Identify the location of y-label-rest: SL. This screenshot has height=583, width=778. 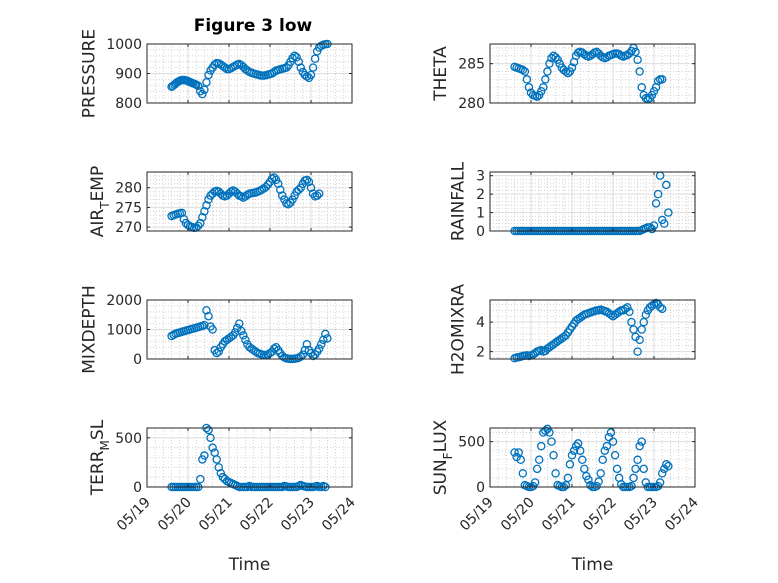
(98, 429).